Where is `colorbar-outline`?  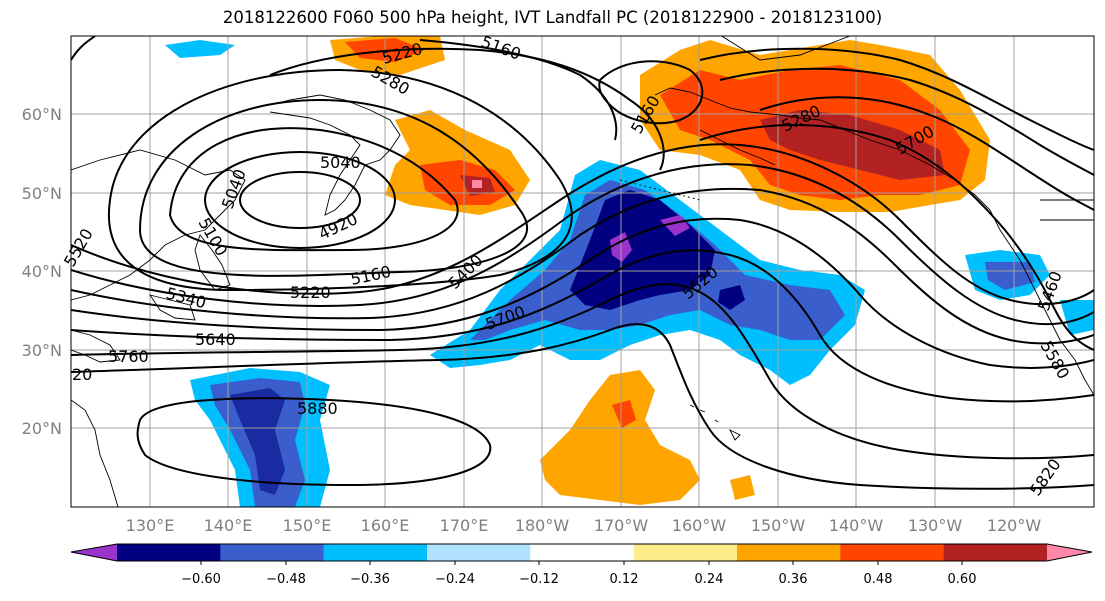
colorbar-outline is located at coordinates (581, 552).